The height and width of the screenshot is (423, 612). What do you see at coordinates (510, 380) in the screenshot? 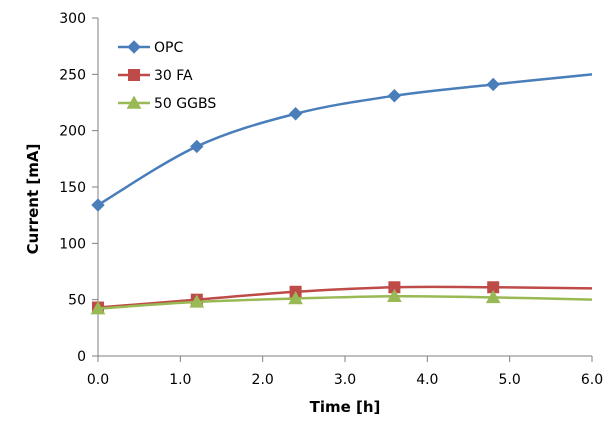
I see `x-tick-label: 5.0` at bounding box center [510, 380].